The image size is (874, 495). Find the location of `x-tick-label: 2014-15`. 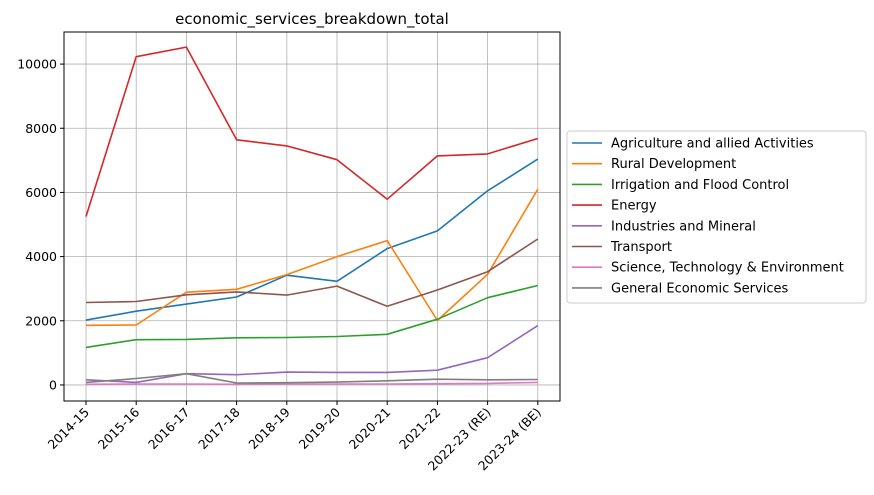

x-tick-label: 2014-15 is located at coordinates (69, 429).